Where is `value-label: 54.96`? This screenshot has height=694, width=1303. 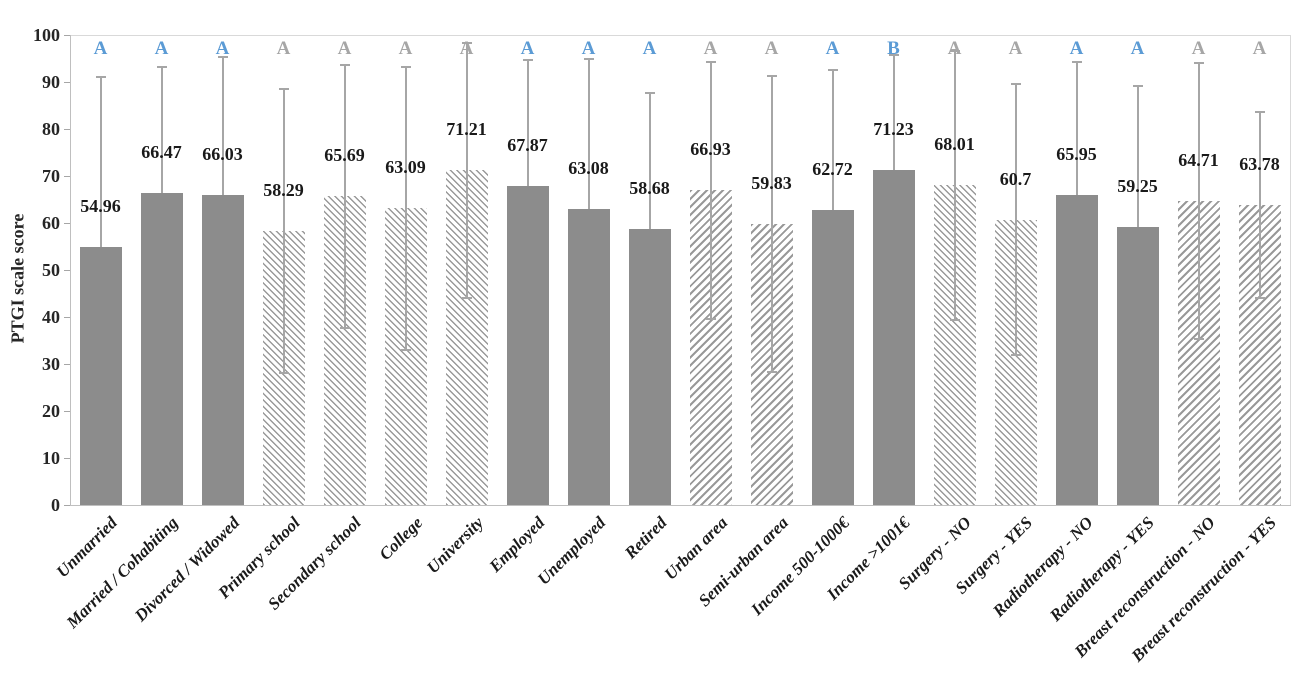
value-label: 54.96 is located at coordinates (100, 205).